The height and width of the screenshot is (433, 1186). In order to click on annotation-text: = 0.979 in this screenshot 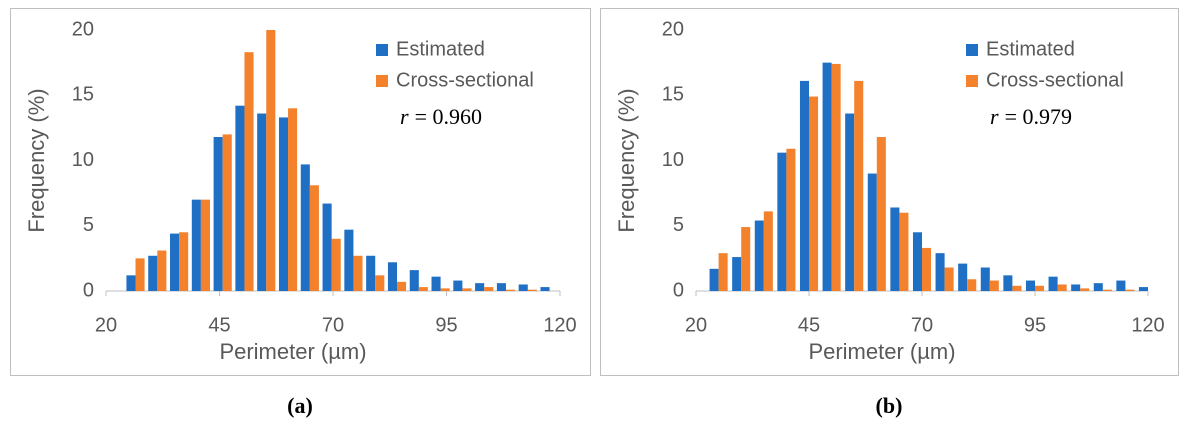, I will do `click(1038, 116)`.